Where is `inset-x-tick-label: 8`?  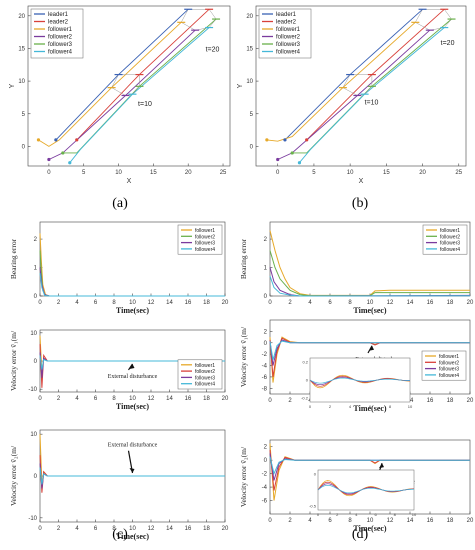 inset-x-tick-label: 8 is located at coordinates (395, 514).